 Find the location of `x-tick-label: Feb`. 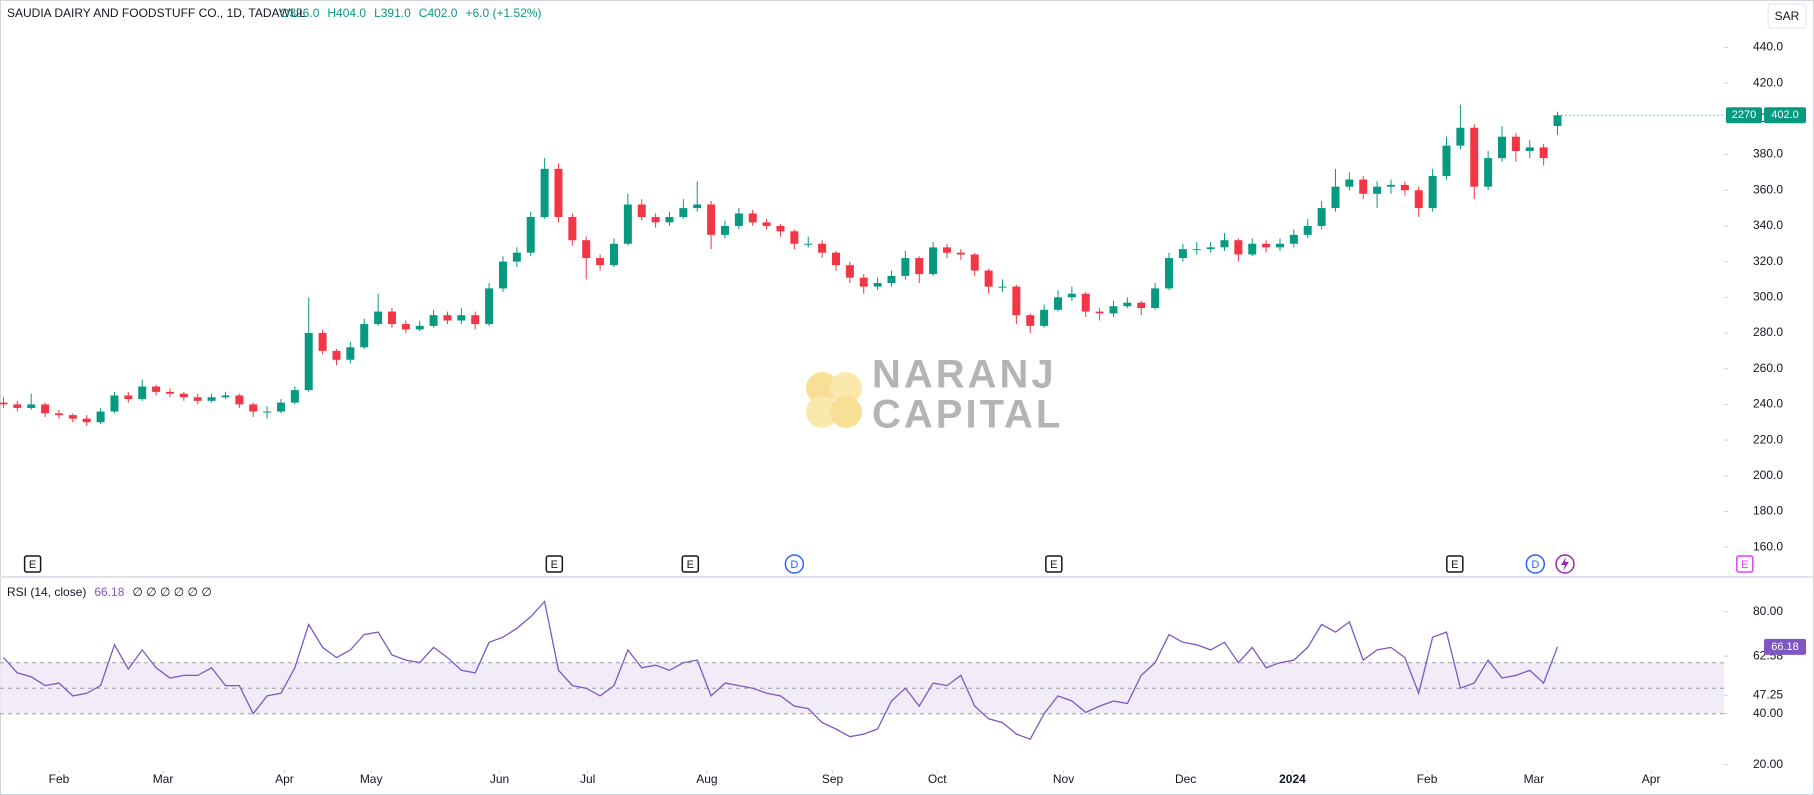

x-tick-label: Feb is located at coordinates (59, 779).